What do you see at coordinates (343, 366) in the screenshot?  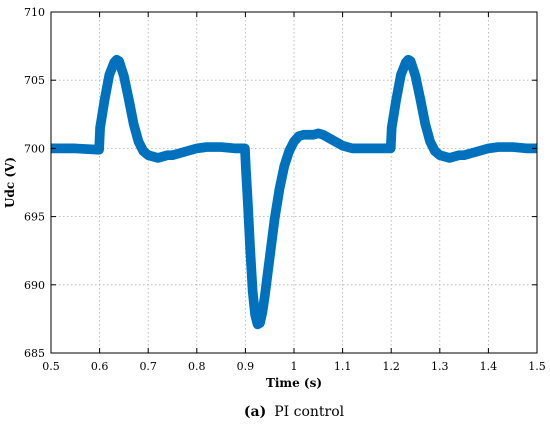 I see `x-tick-label: 1.1` at bounding box center [343, 366].